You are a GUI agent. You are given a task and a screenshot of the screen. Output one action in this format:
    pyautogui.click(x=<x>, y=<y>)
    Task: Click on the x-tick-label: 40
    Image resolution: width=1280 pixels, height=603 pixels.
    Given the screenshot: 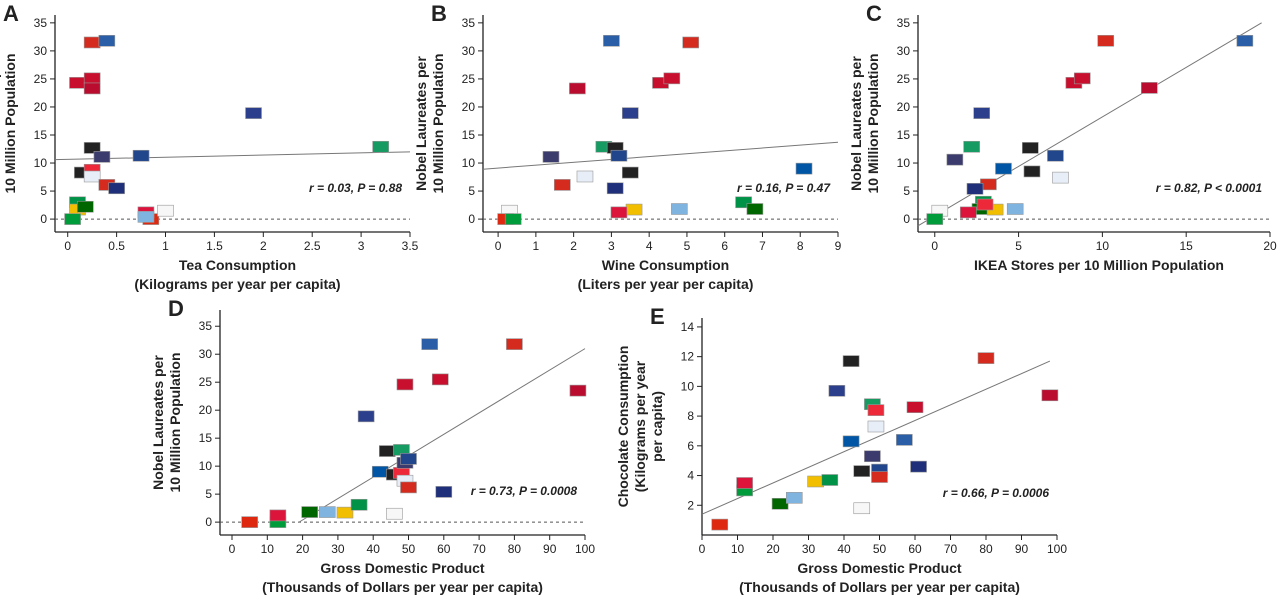 What is the action you would take?
    pyautogui.click(x=374, y=549)
    